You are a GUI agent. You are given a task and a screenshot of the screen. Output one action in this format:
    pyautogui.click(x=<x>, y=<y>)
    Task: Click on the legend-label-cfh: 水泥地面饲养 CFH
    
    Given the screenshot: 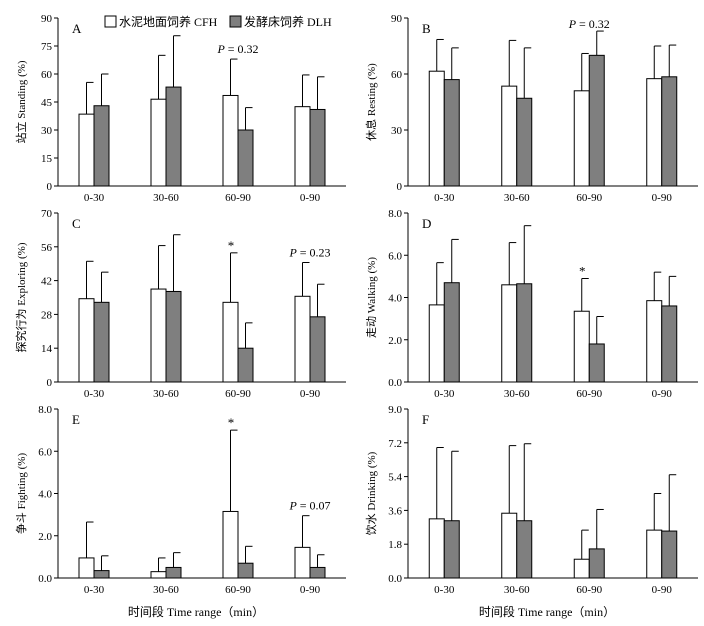 What is the action you would take?
    pyautogui.click(x=168, y=21)
    